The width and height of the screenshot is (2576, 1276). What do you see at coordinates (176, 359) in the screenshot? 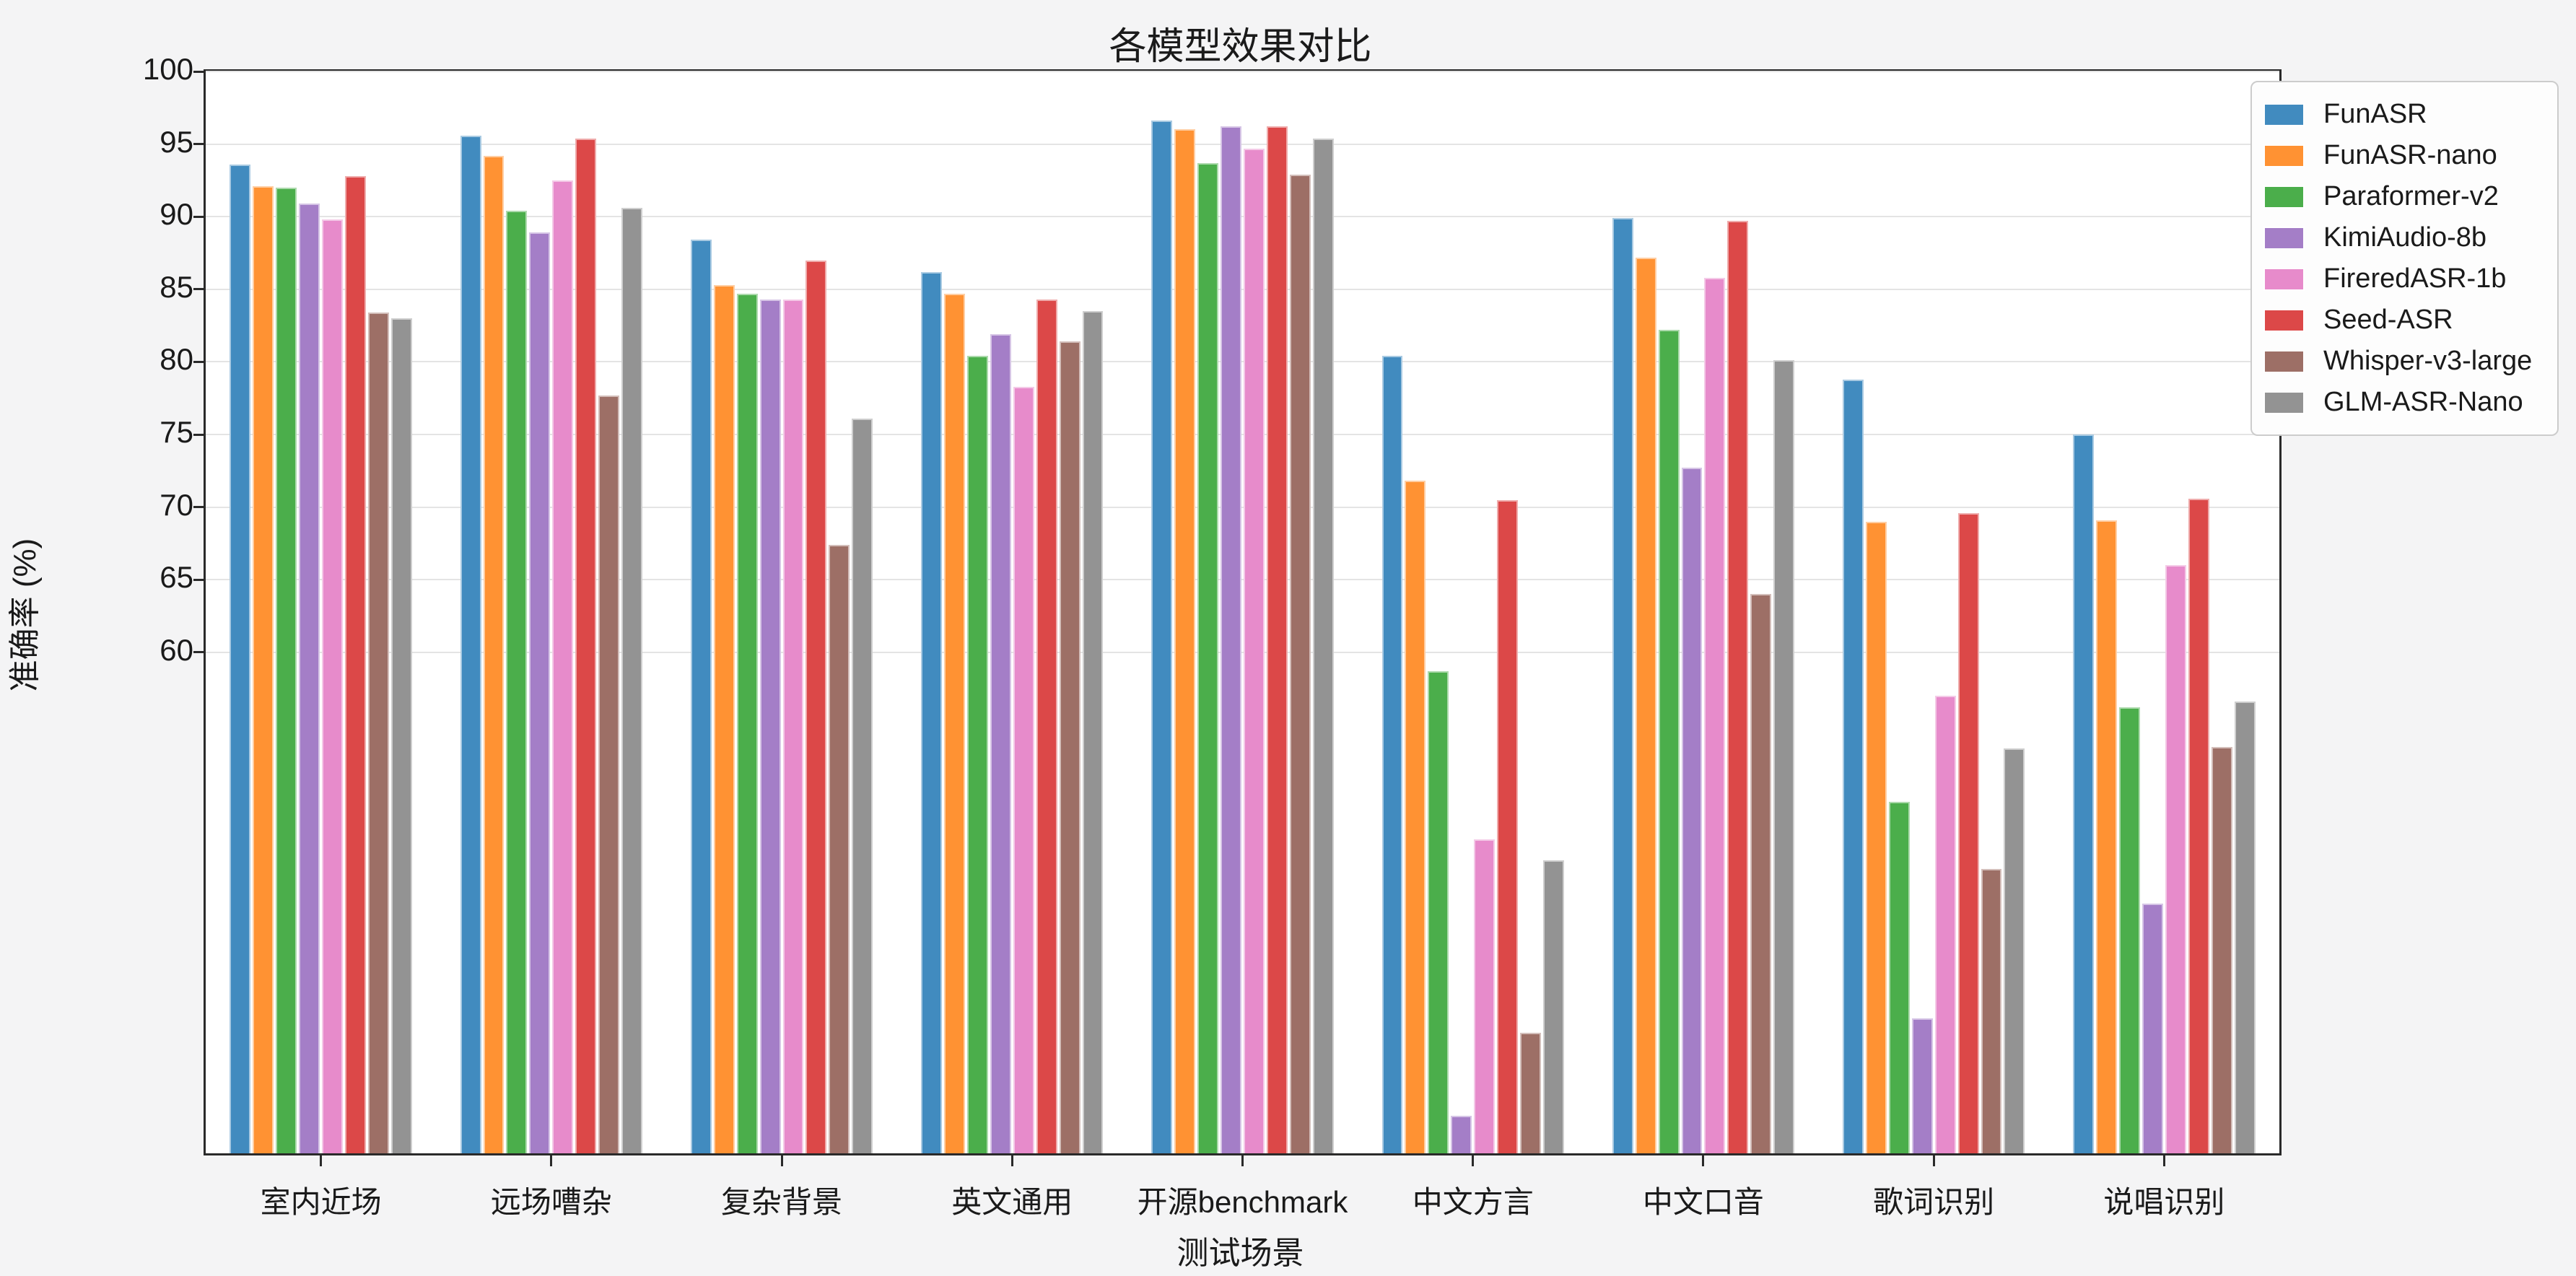
I see `y-tick-label-80: 80` at bounding box center [176, 359].